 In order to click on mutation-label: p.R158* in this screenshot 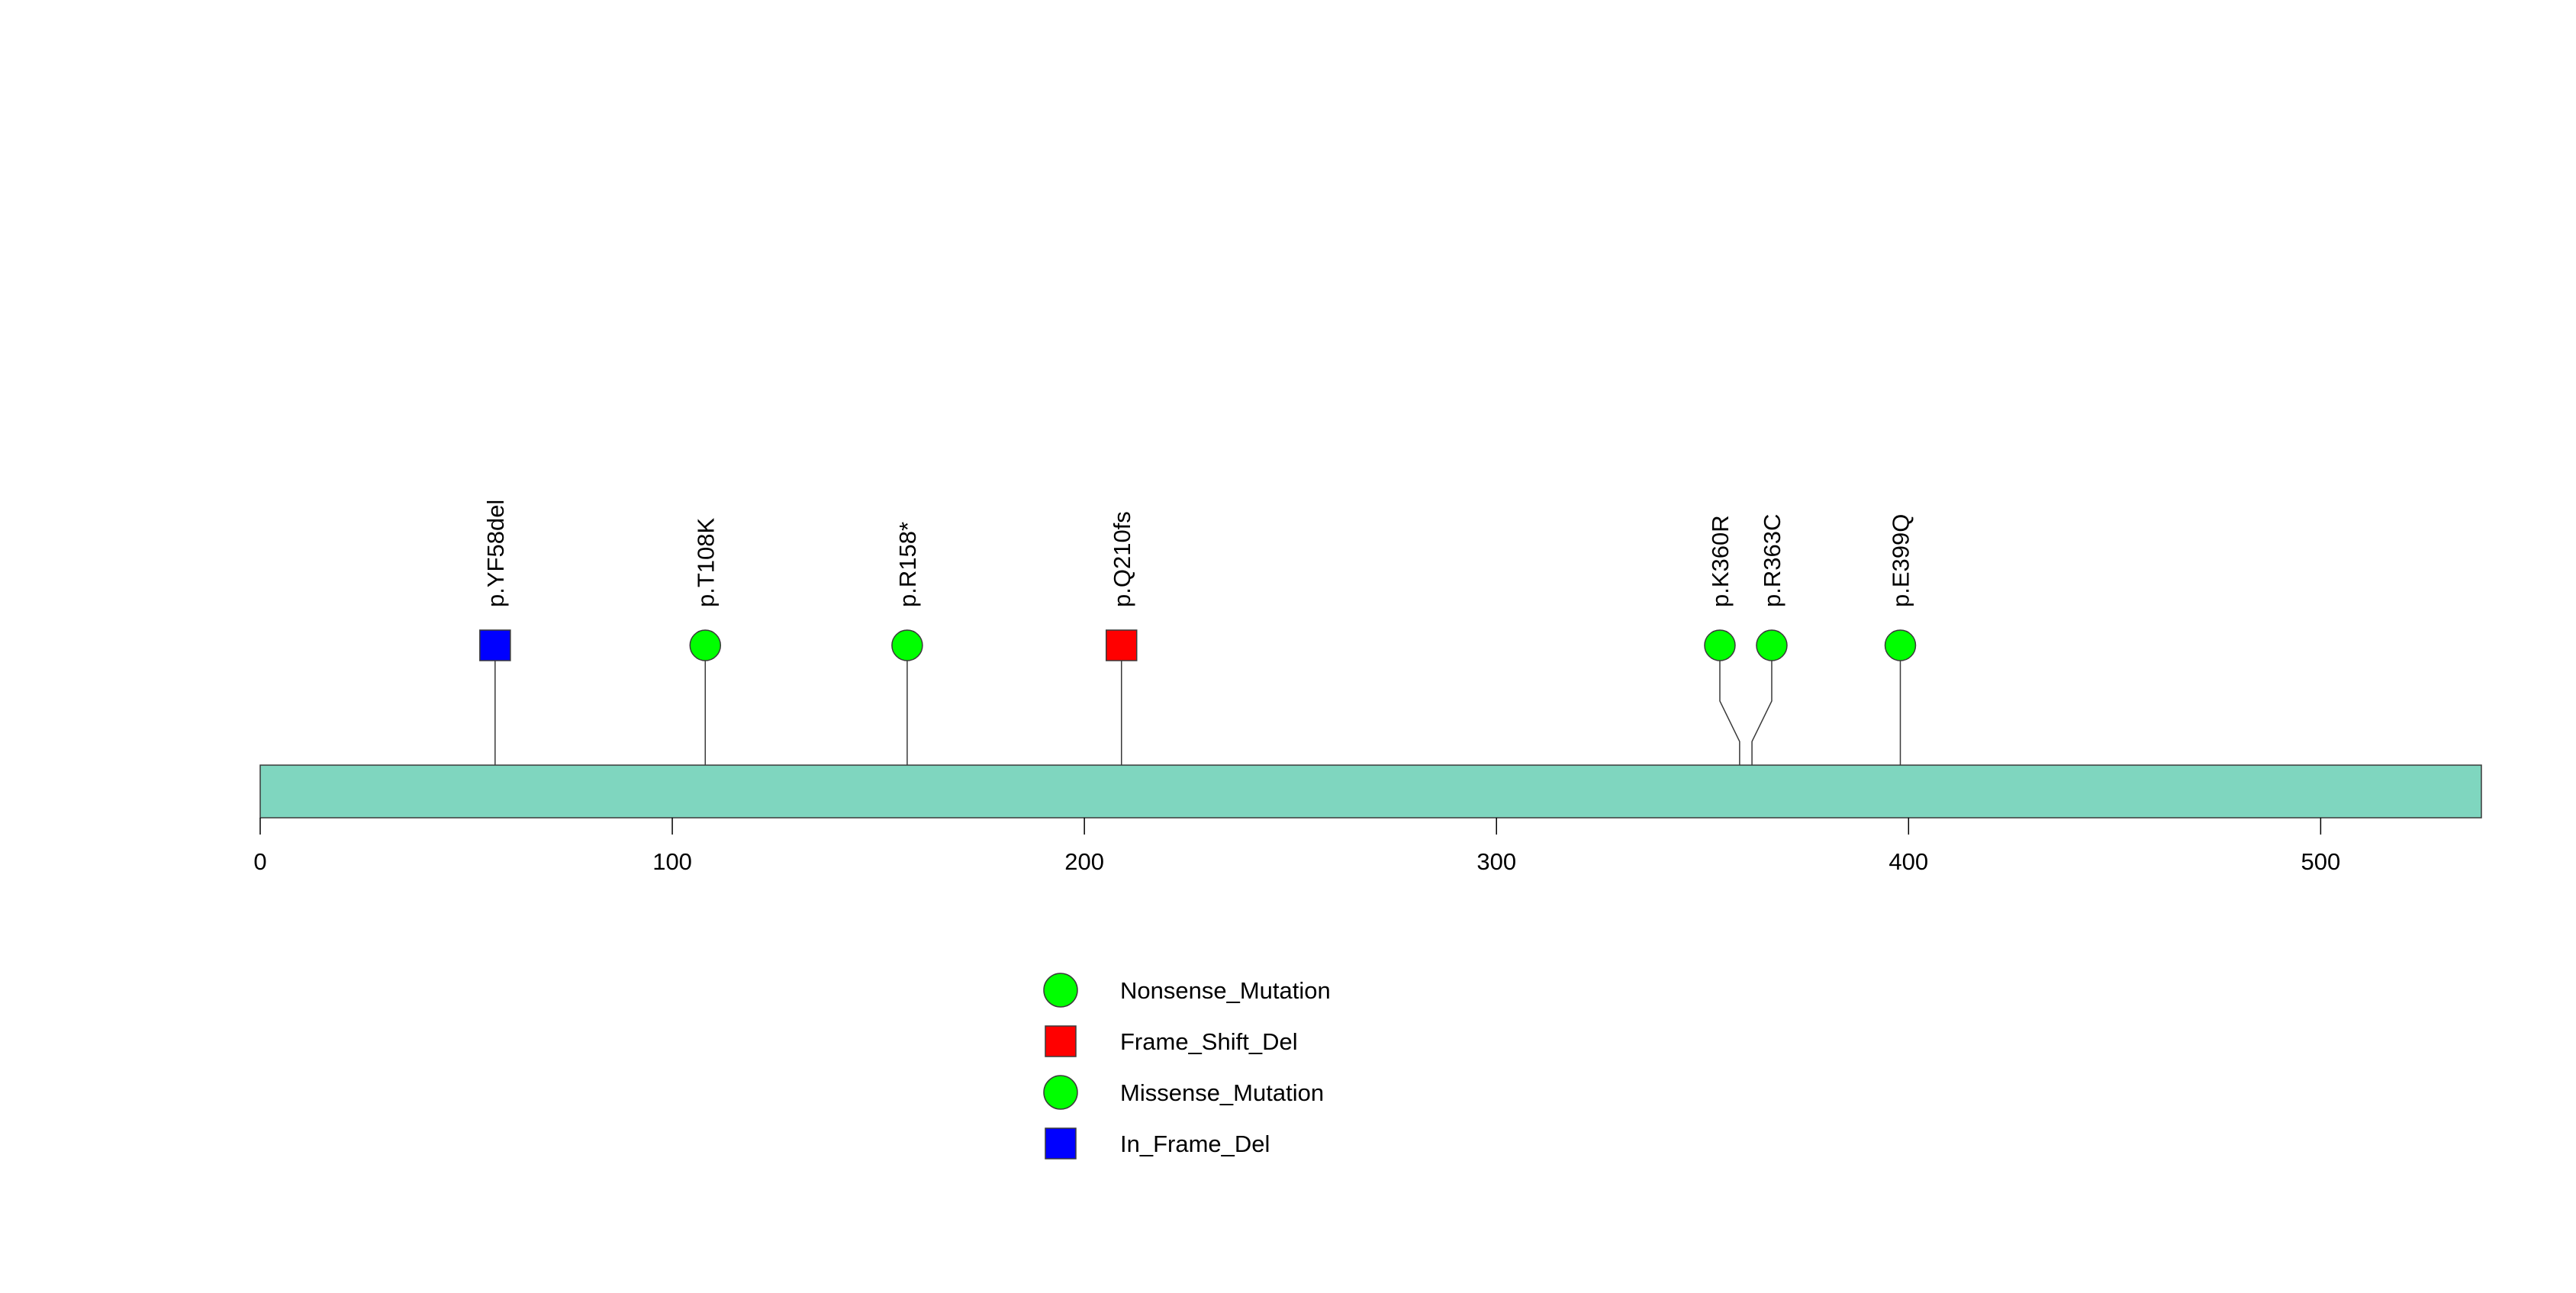, I will do `click(907, 564)`.